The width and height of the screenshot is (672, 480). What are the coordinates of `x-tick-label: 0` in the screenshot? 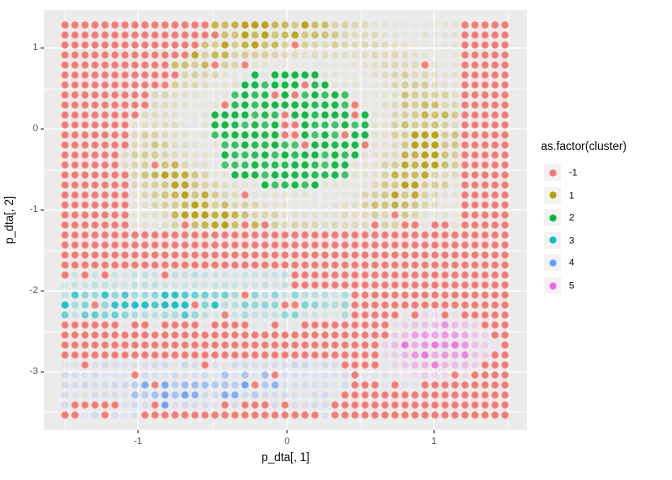 It's located at (287, 441).